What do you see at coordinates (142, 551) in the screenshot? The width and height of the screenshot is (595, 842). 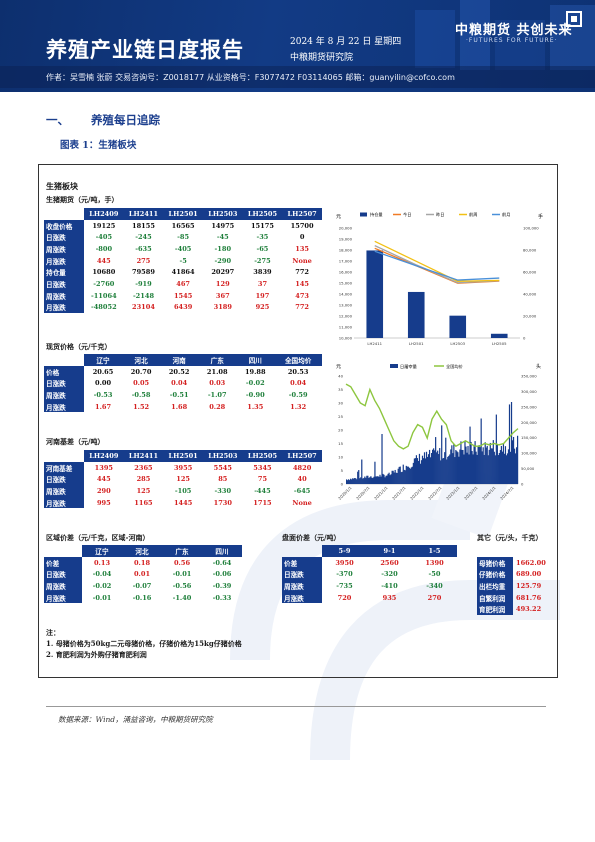 I see `column-header: 河北` at bounding box center [142, 551].